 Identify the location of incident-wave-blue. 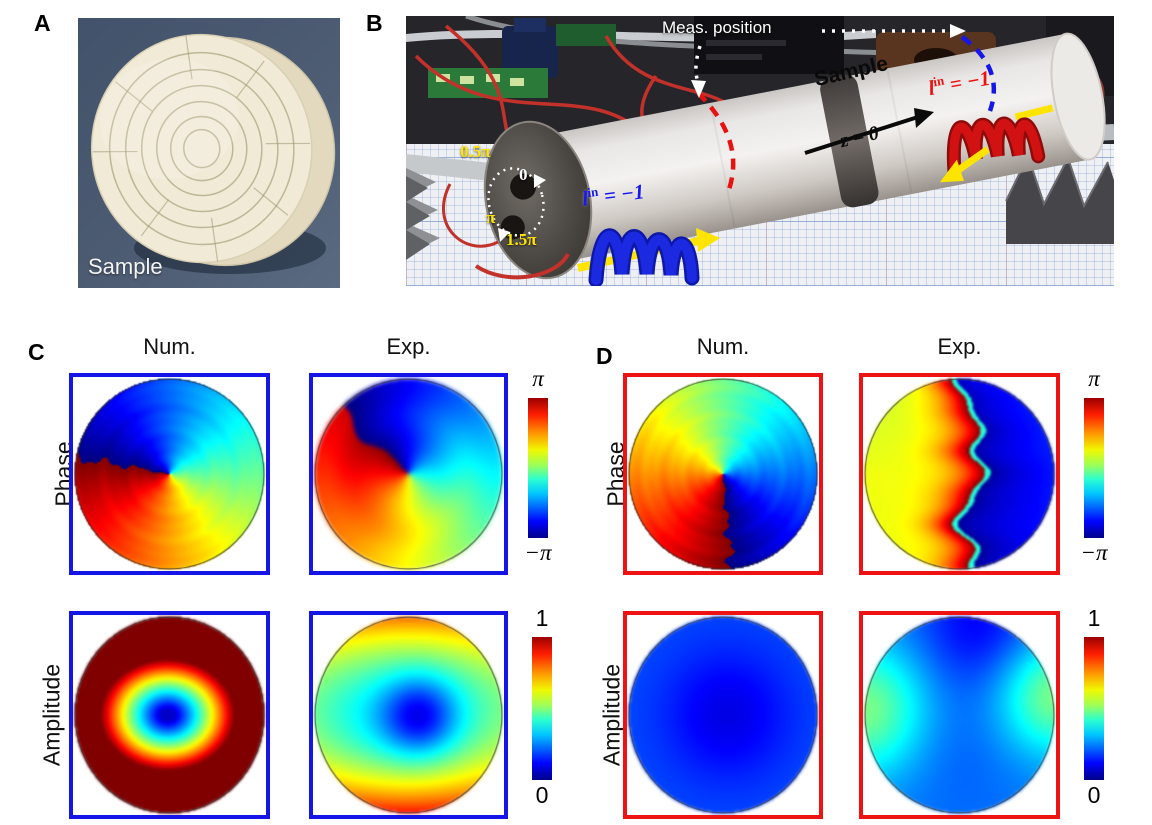
(648, 257).